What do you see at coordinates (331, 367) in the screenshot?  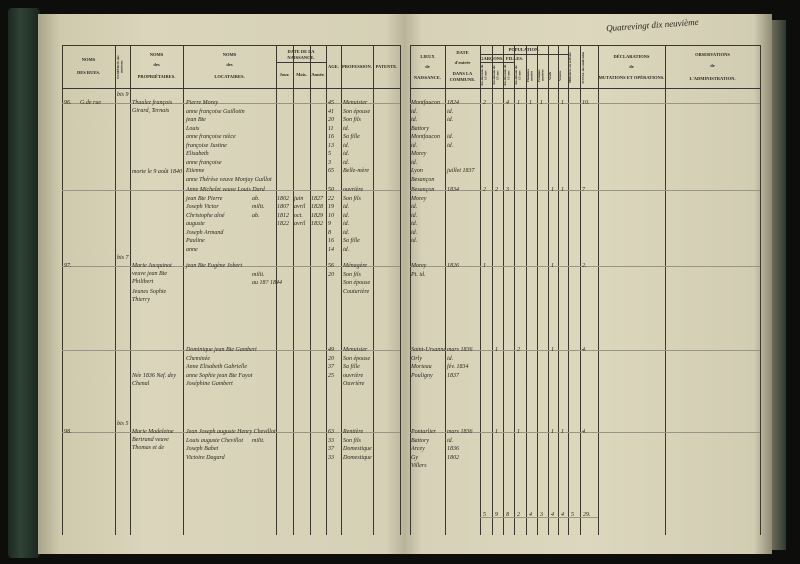 I see `age-value: 37` at bounding box center [331, 367].